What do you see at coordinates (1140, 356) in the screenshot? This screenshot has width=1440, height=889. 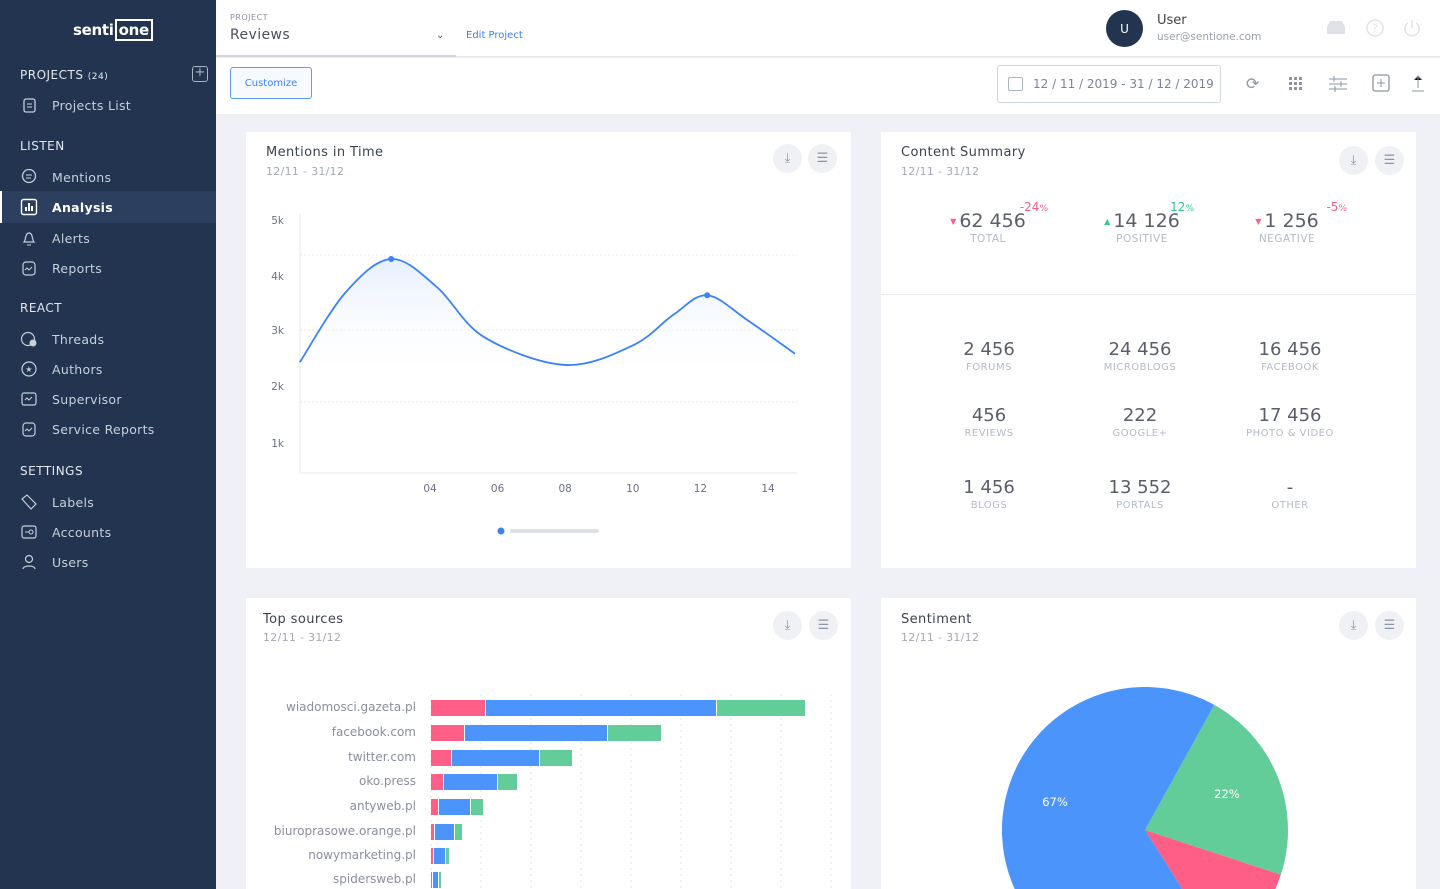 I see `stat-microblogs: 24 456 MICROBLOGS` at bounding box center [1140, 356].